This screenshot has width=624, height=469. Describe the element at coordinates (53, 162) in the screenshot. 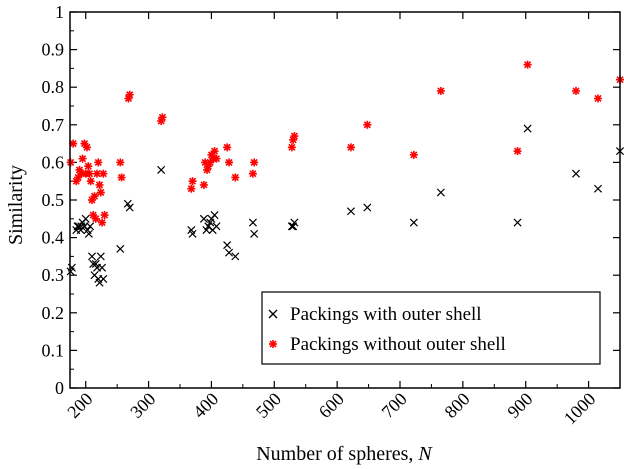

I see `y-tick-label: 0.6` at that location.